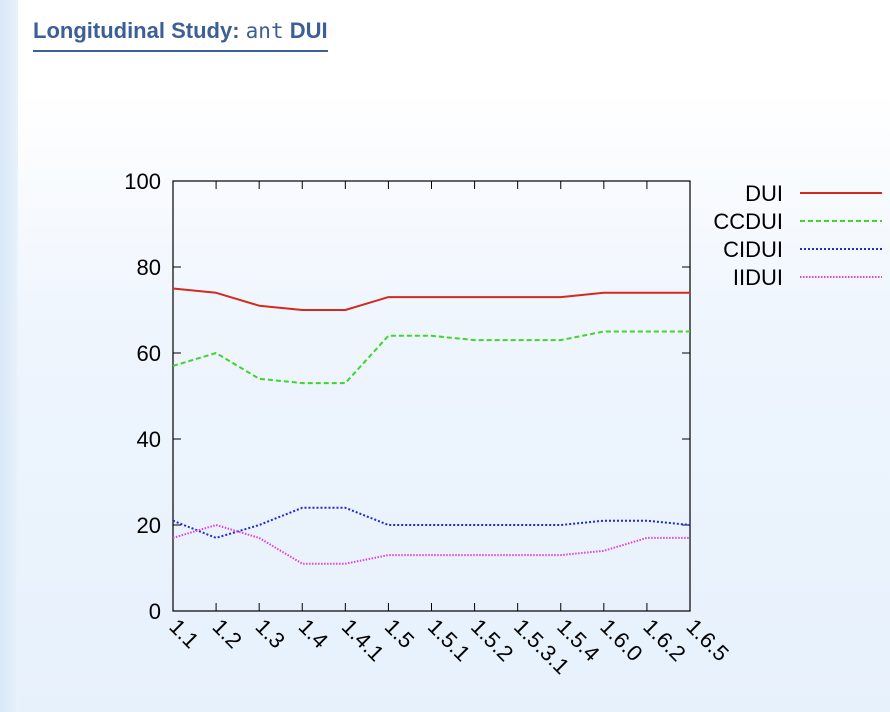 This screenshot has width=890, height=712. What do you see at coordinates (363, 640) in the screenshot?
I see `x-tick-label: 1.4.1` at bounding box center [363, 640].